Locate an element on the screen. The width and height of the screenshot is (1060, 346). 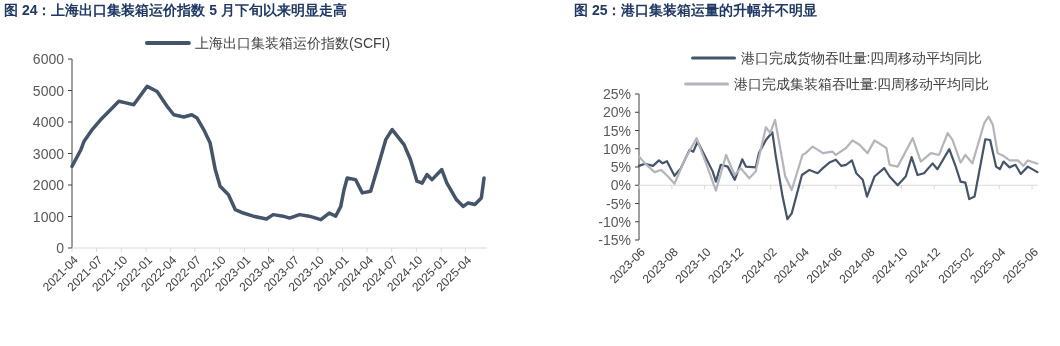
y-tick-label: 0% is located at coordinates (620, 185).